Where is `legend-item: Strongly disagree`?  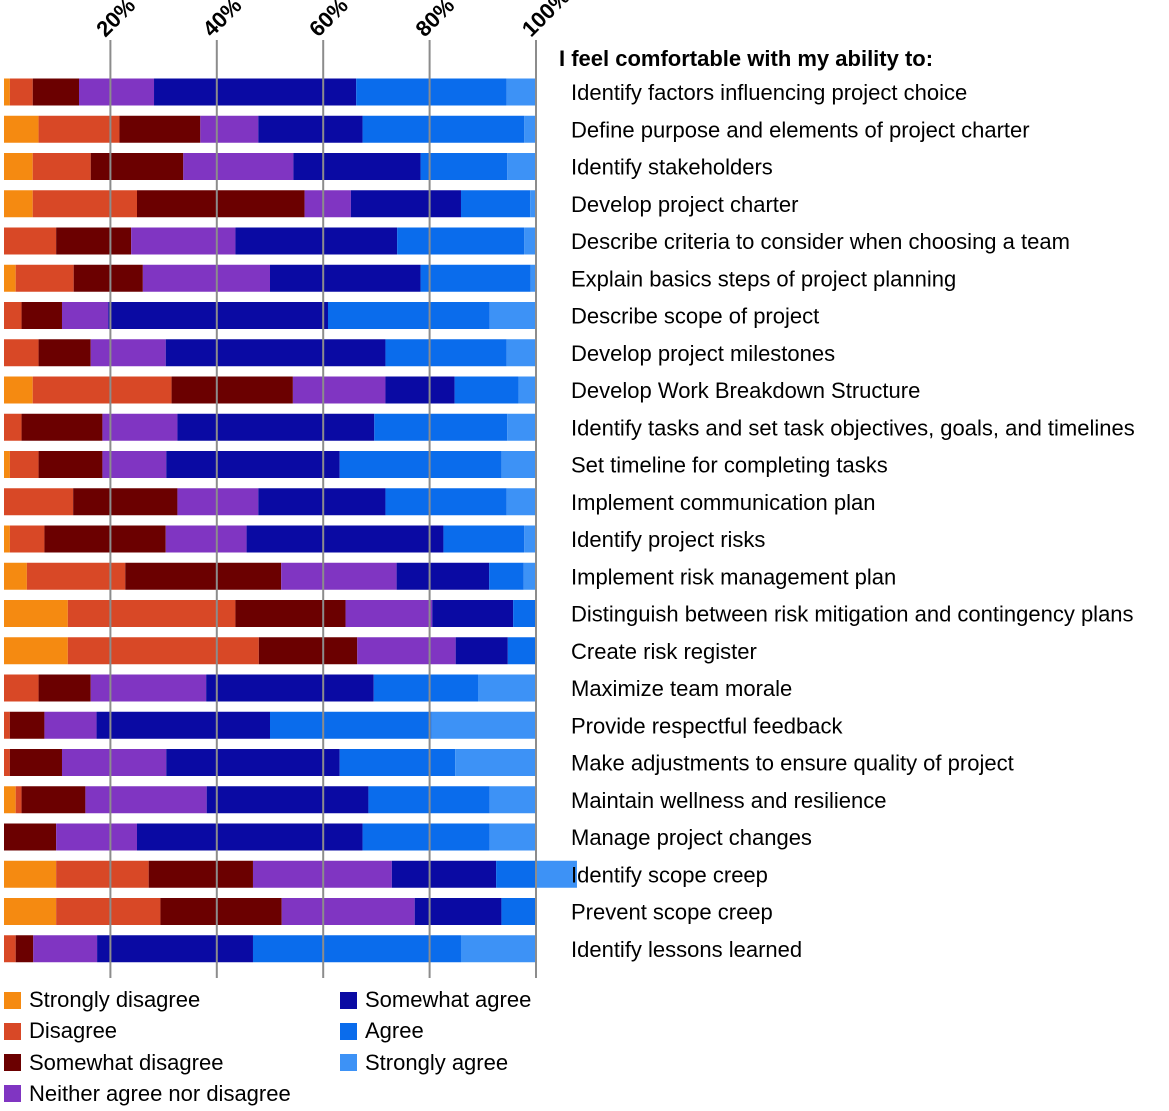 legend-item: Strongly disagree is located at coordinates (102, 1000).